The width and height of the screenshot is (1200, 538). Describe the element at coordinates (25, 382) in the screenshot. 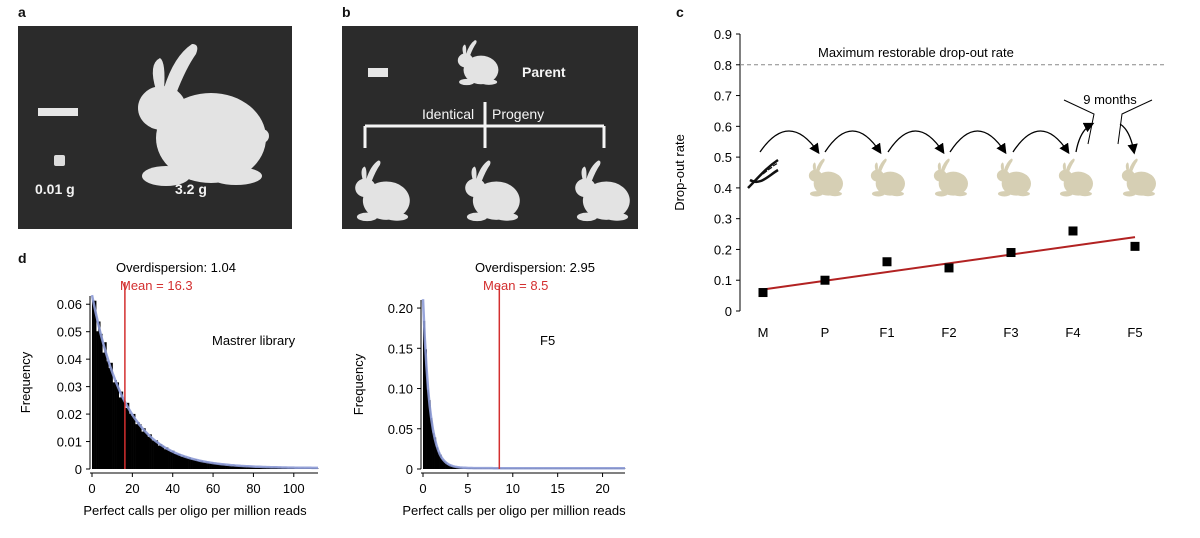

I see `y-axis-label: Frequency` at that location.